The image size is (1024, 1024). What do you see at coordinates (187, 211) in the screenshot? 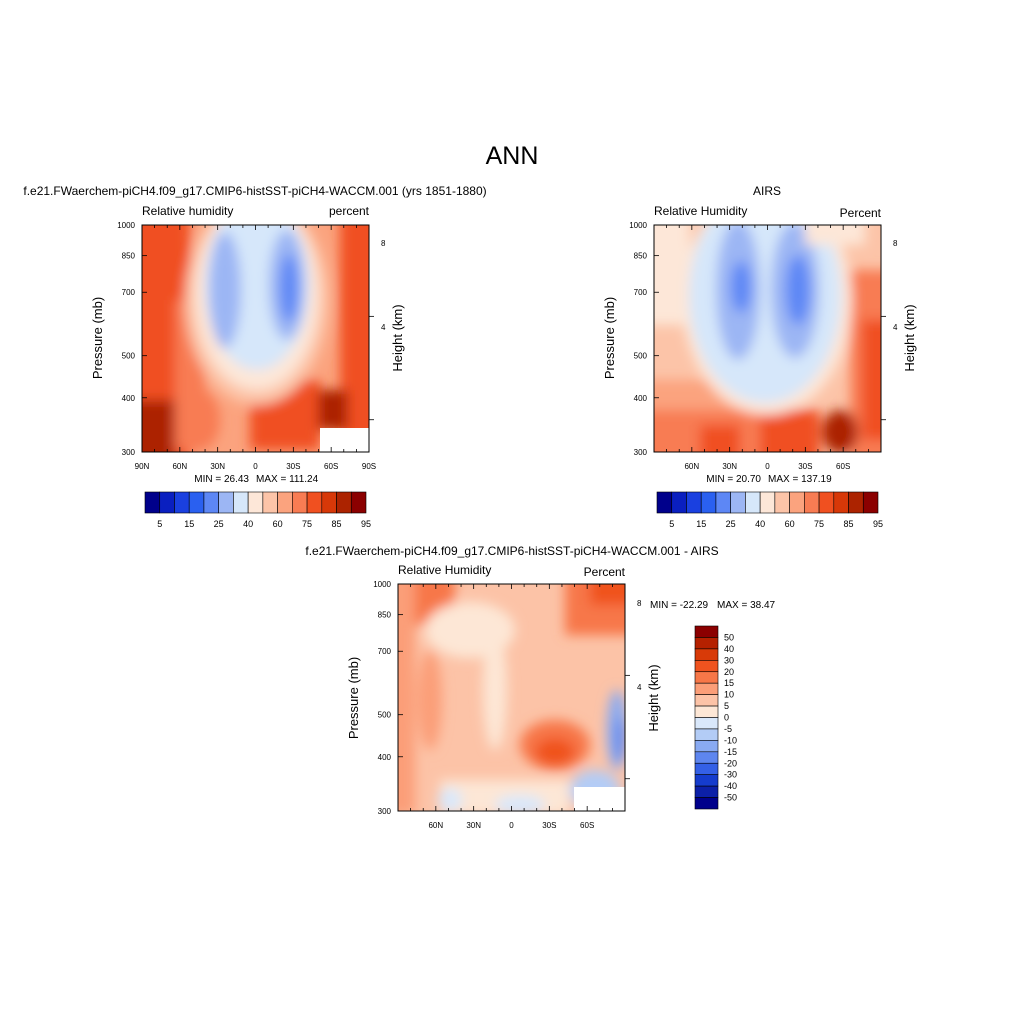
I see `variable-label: Relative humidity` at bounding box center [187, 211].